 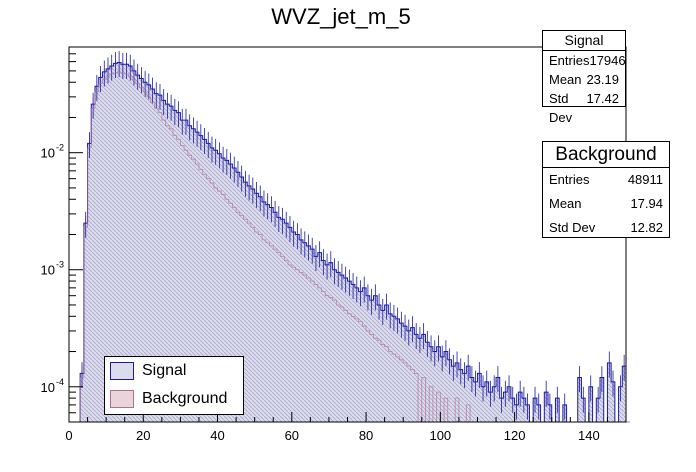 I want to click on y-tick-exponent: -3, so click(x=60, y=265).